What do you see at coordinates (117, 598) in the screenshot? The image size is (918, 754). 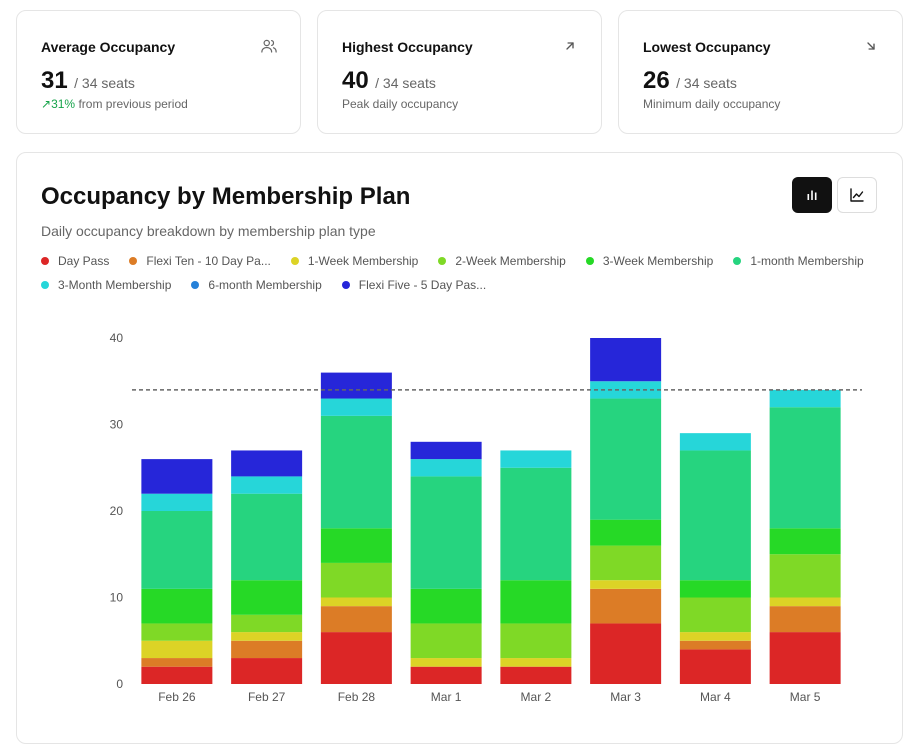 I see `y-tick-label: 10` at bounding box center [117, 598].